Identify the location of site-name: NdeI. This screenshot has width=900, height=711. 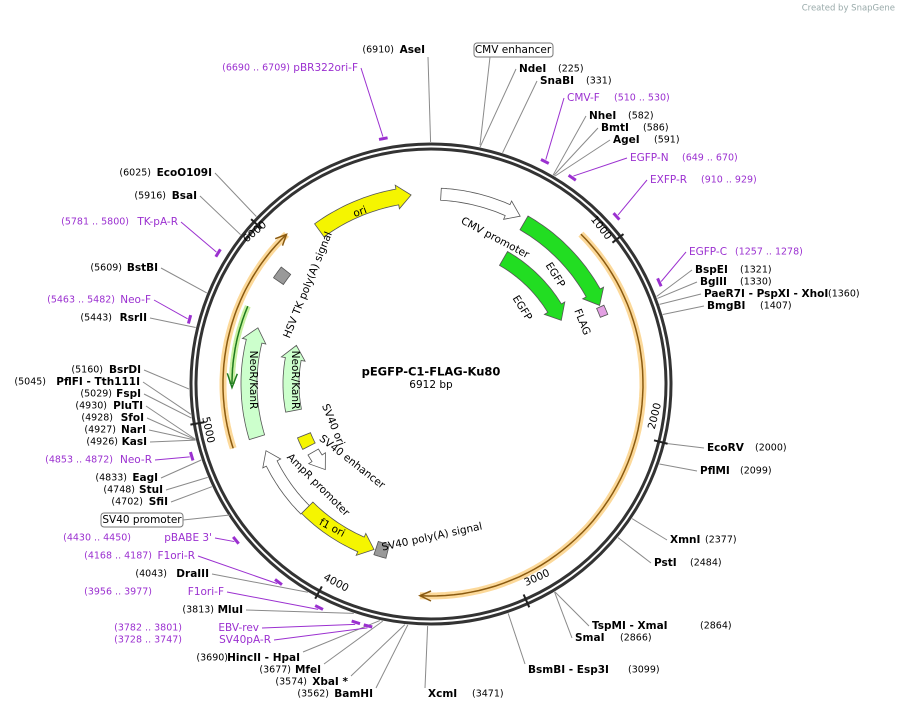
(532, 69).